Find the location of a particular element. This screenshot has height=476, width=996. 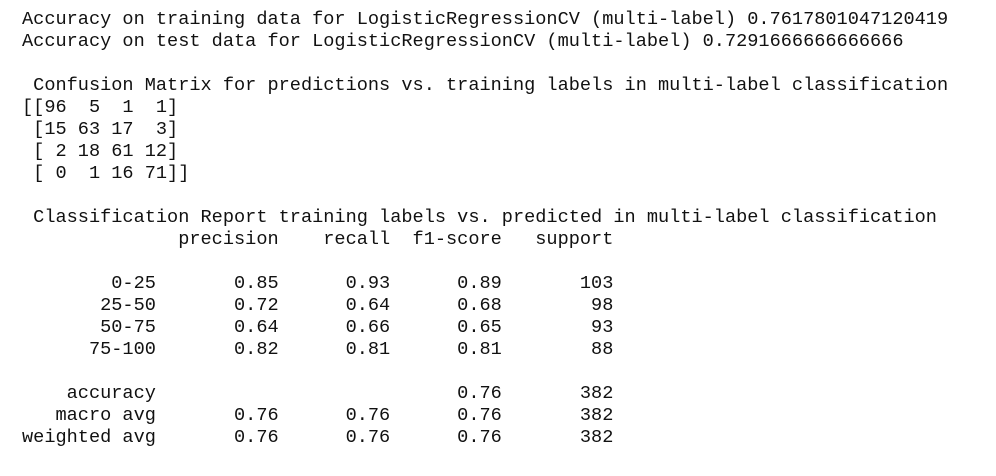

report-row: 25-50 0.72 0.64 0.68 98 is located at coordinates (318, 305).